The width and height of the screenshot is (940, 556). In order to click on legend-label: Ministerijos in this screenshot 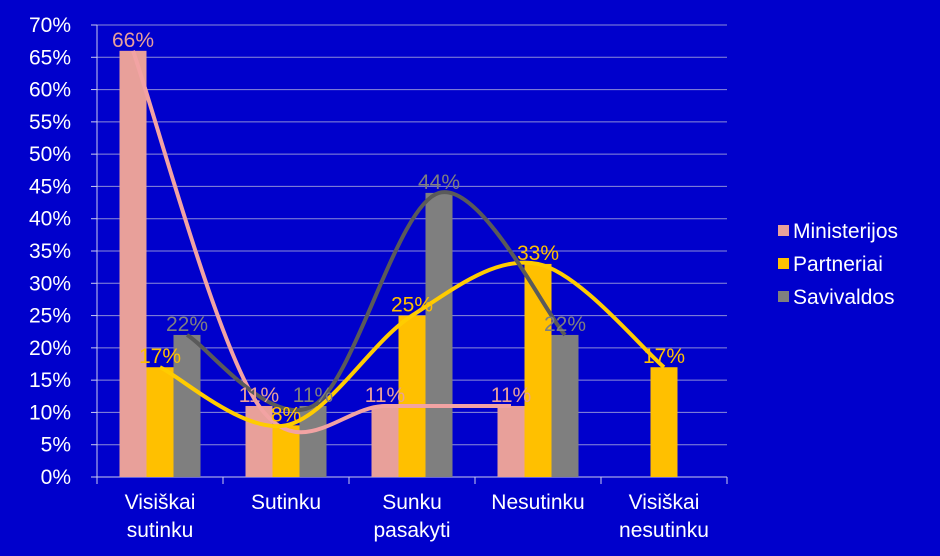, I will do `click(845, 231)`.